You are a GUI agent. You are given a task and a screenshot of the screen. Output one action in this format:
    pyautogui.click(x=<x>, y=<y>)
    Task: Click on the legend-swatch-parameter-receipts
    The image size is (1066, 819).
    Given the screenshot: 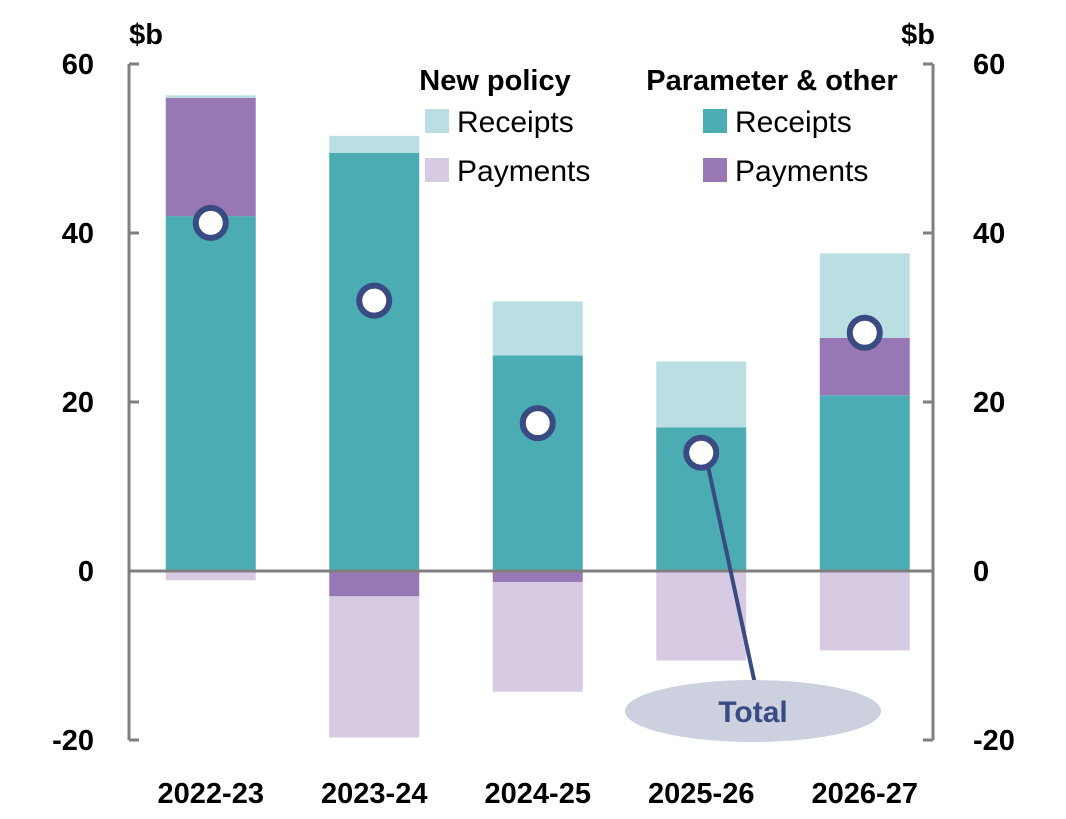 What is the action you would take?
    pyautogui.click(x=715, y=121)
    